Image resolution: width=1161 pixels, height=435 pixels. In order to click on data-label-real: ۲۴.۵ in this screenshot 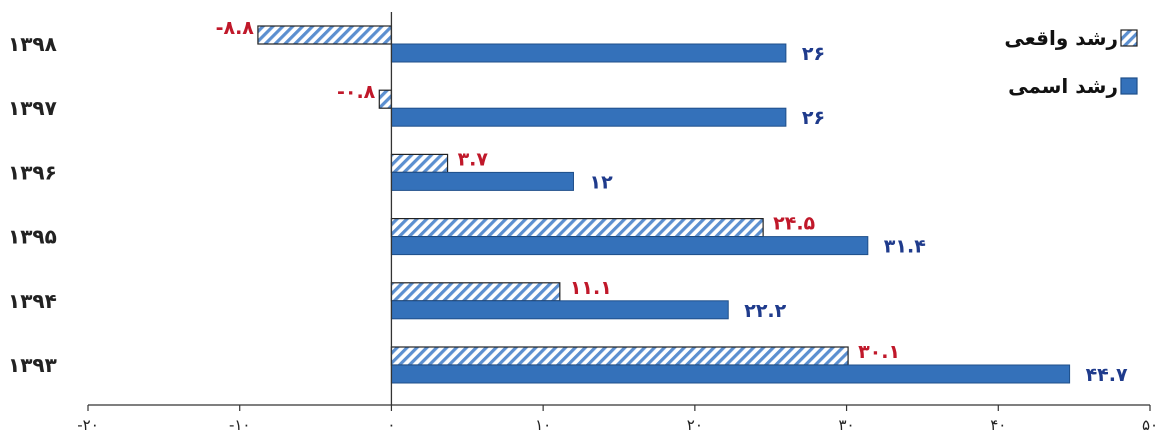, I will do `click(794, 224)`.